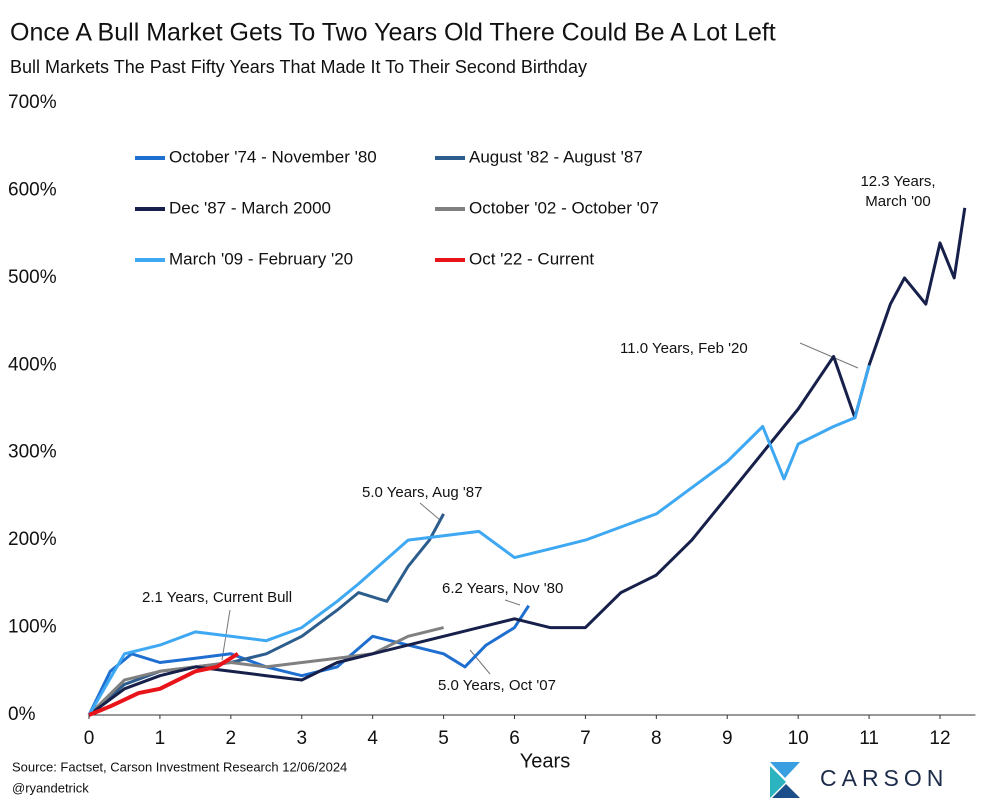 This screenshot has height=800, width=987. Describe the element at coordinates (32, 189) in the screenshot. I see `y-tick-label: 600%` at that location.